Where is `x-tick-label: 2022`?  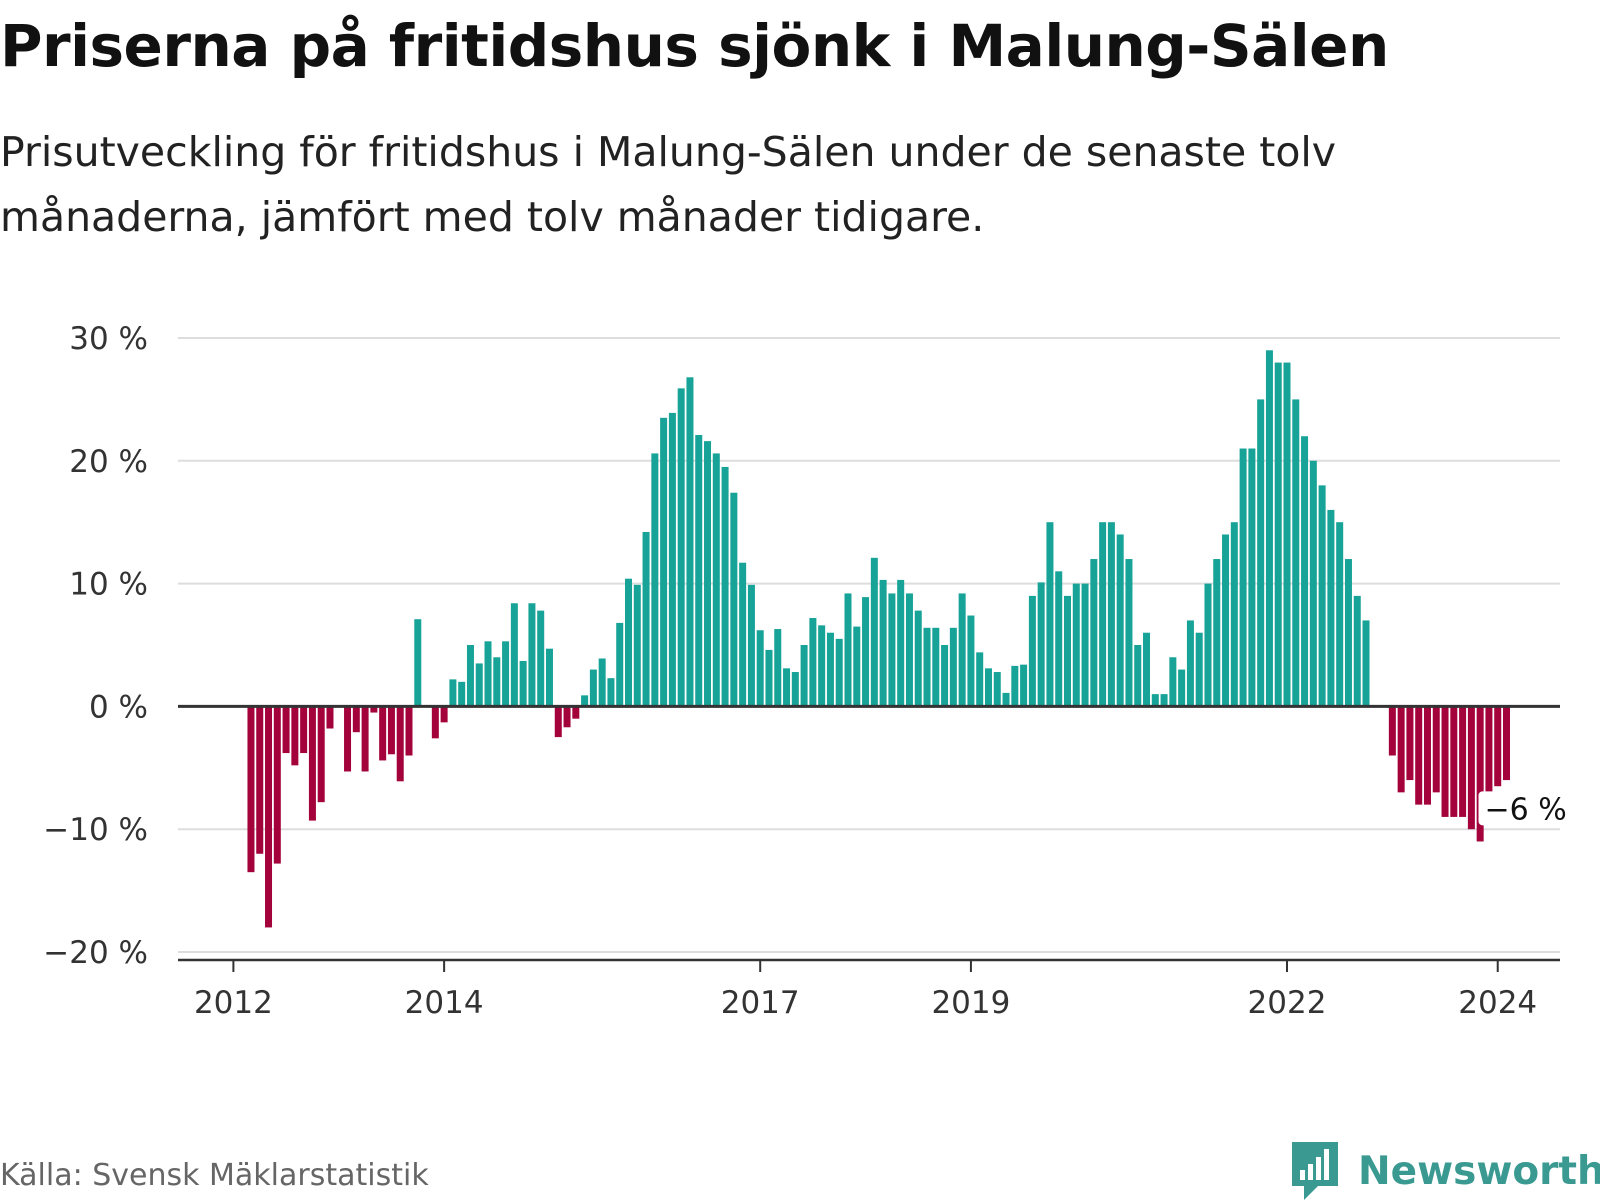
x-tick-label: 2022 is located at coordinates (1287, 1002).